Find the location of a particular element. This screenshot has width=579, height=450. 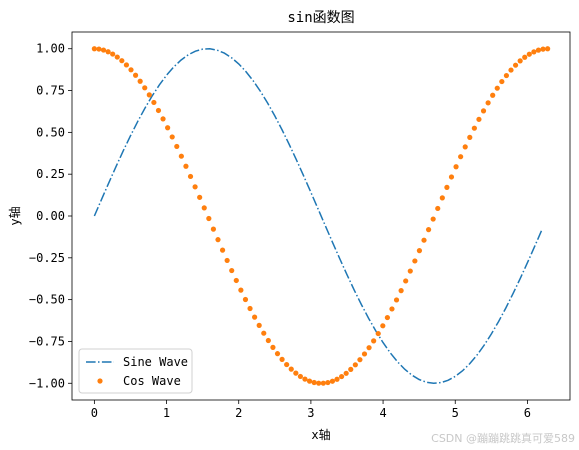

chart-title: sin函数图 is located at coordinates (320, 18).